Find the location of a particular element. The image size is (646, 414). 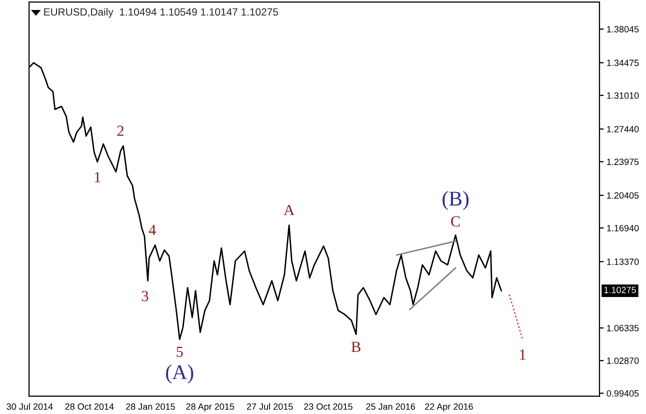

annotation: B is located at coordinates (355, 347).